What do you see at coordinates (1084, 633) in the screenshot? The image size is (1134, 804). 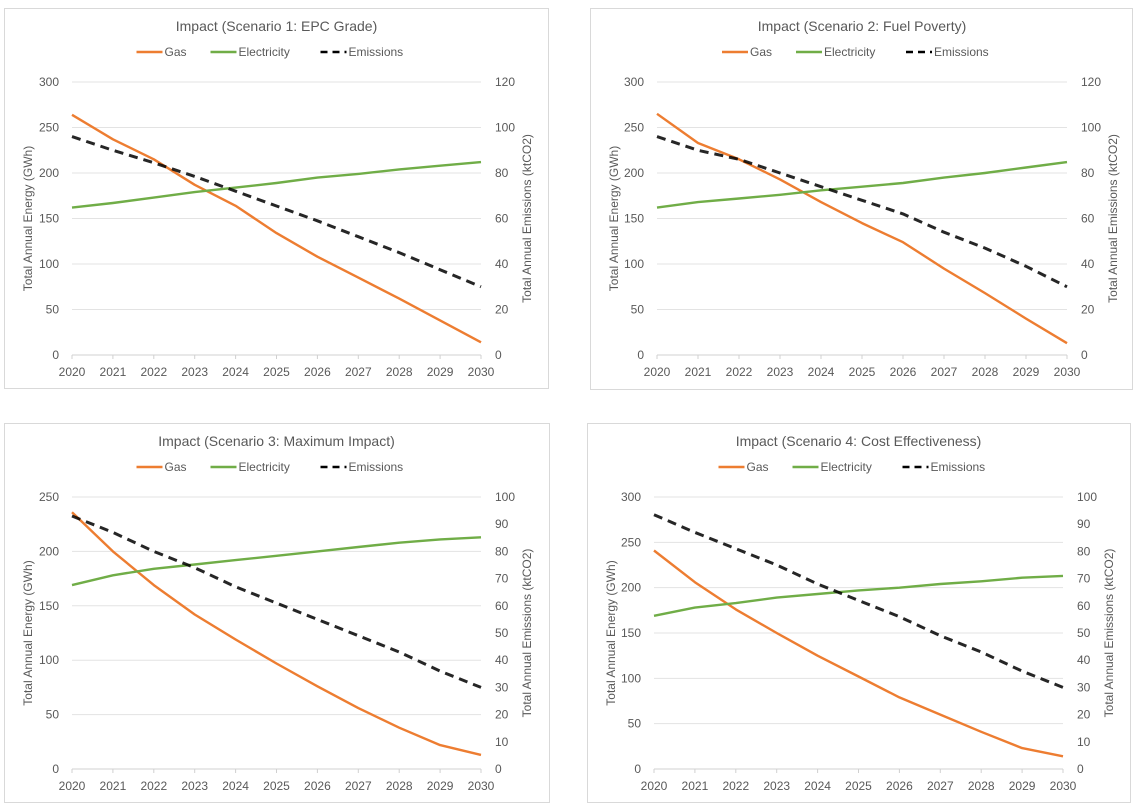 I see `y2-tick-label: 50` at bounding box center [1084, 633].